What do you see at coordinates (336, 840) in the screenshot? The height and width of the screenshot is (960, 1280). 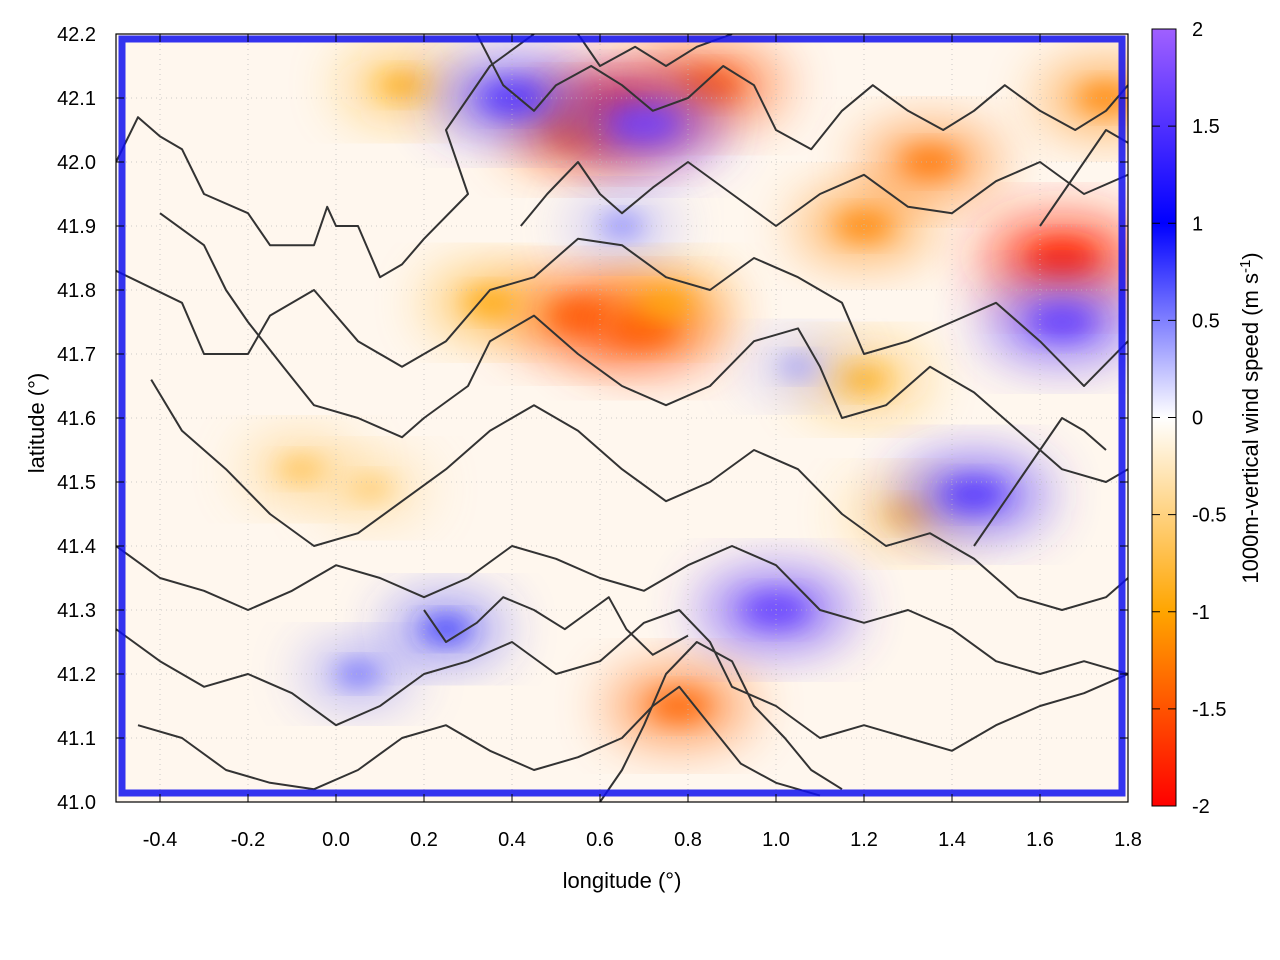 I see `x-tick-label: 0.0` at bounding box center [336, 840].